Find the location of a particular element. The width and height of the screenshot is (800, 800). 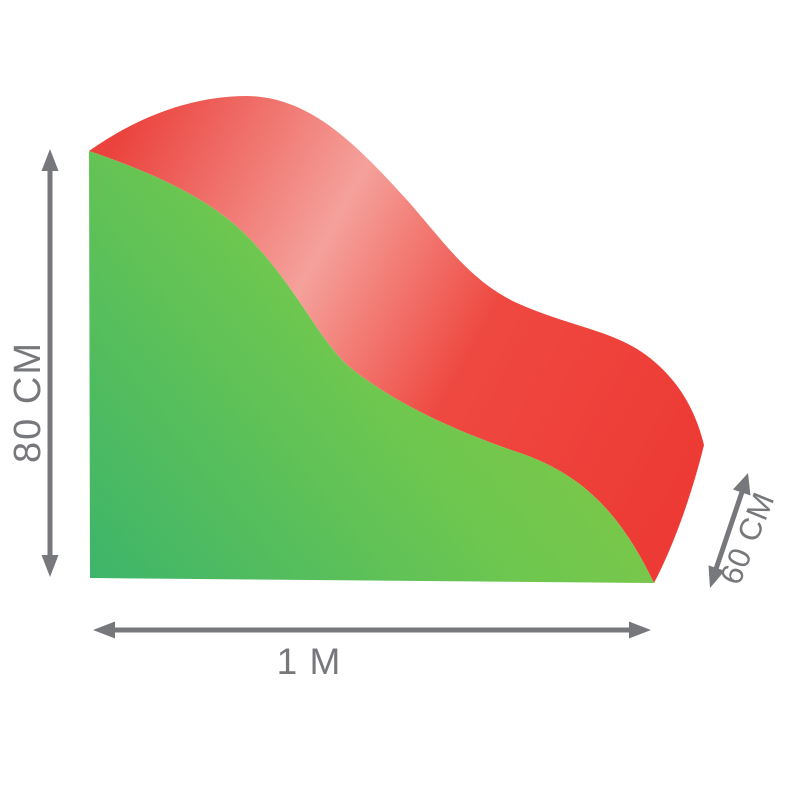

depth-arrow-head-lower-icon is located at coordinates (716, 576).